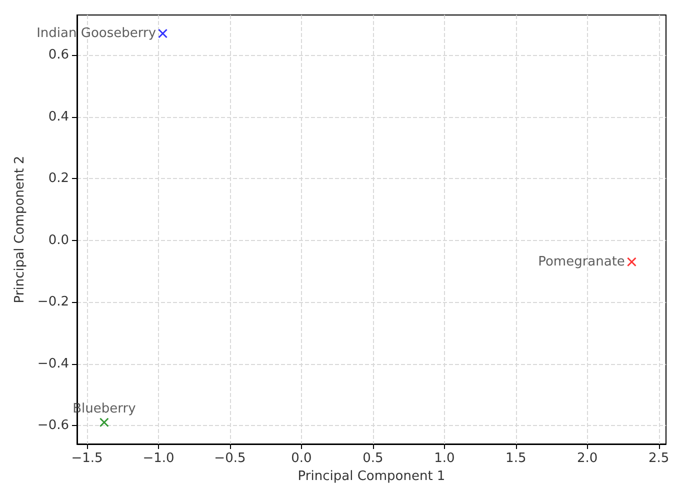  Describe the element at coordinates (53, 302) in the screenshot. I see `y-tick-label: −0.2` at that location.